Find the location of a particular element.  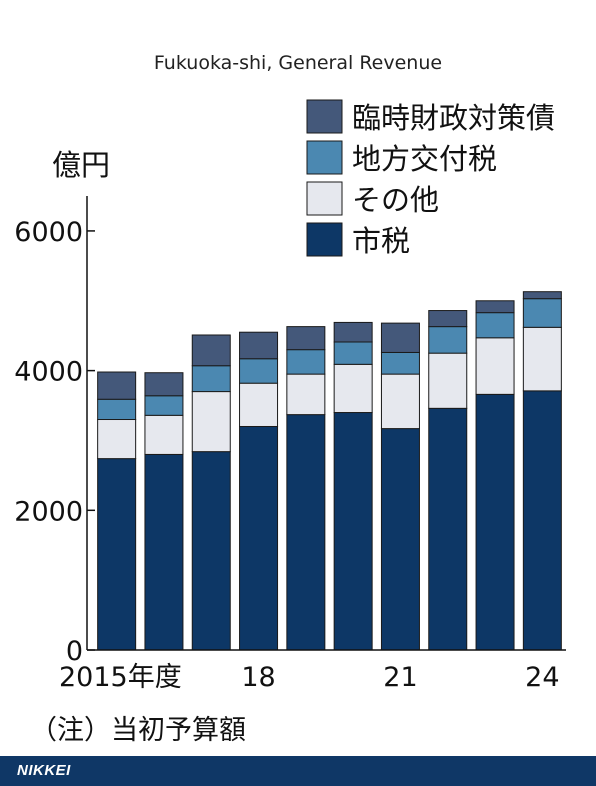

bar-stack-2020 is located at coordinates (353, 486).